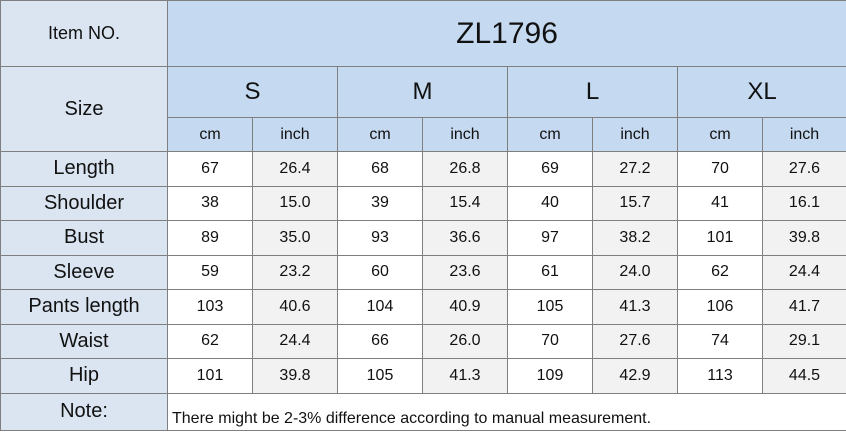 The image size is (846, 438). I want to click on cell-value: 15.0, so click(295, 203).